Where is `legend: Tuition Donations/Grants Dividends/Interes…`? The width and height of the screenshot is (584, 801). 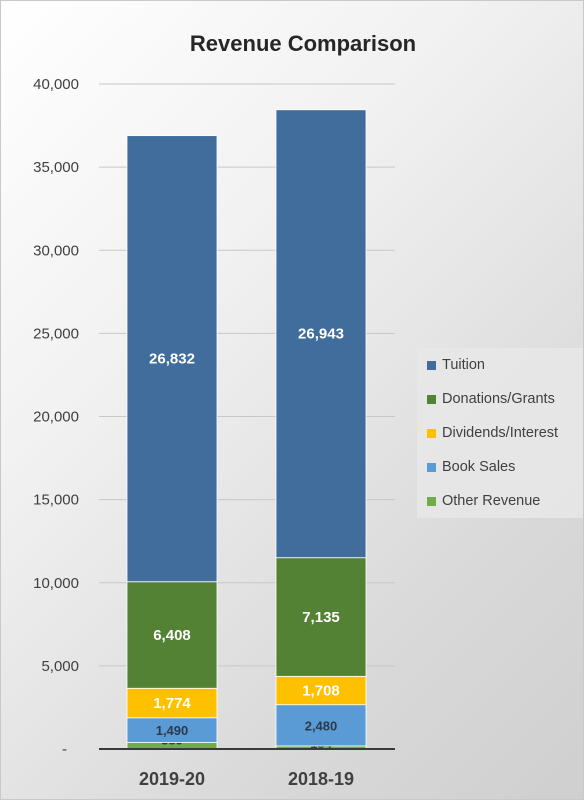
legend: Tuition Donations/Grants Dividends/Interes… is located at coordinates (500, 433).